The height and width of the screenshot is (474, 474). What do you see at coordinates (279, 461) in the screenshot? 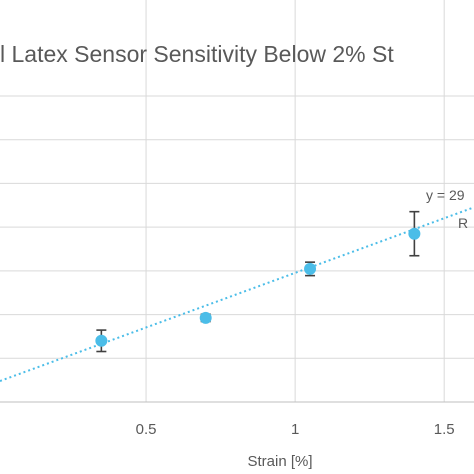
I see `x-axis-title: Strain [%]` at bounding box center [279, 461].